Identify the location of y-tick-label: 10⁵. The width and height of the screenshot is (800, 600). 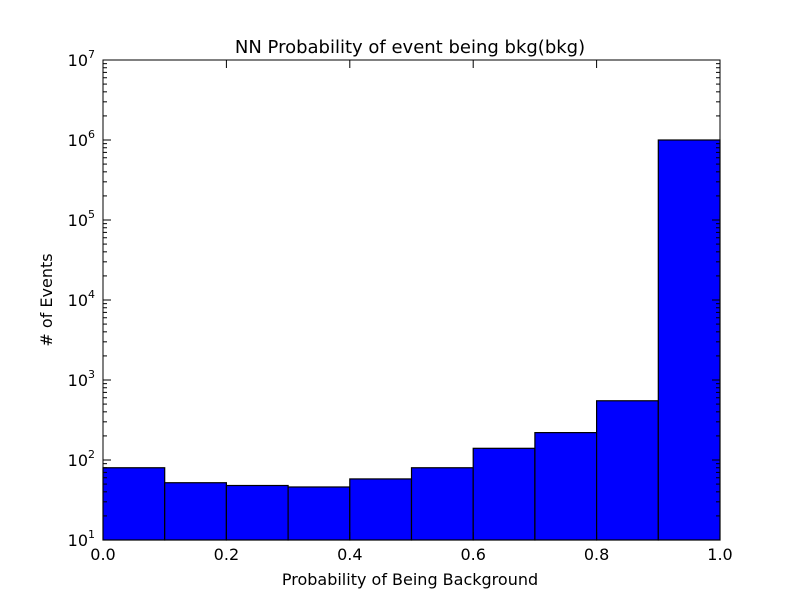
(81, 219).